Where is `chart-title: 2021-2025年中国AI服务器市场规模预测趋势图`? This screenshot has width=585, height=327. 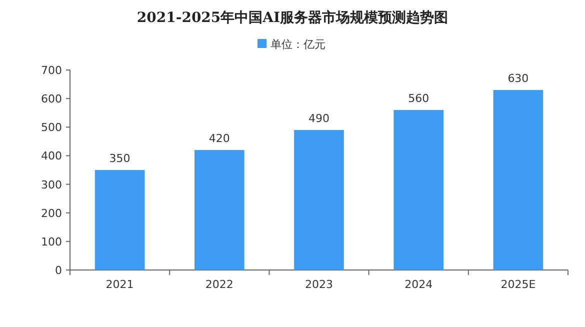
chart-title: 2021-2025年中国AI服务器市场规模预测趋势图 is located at coordinates (292, 17).